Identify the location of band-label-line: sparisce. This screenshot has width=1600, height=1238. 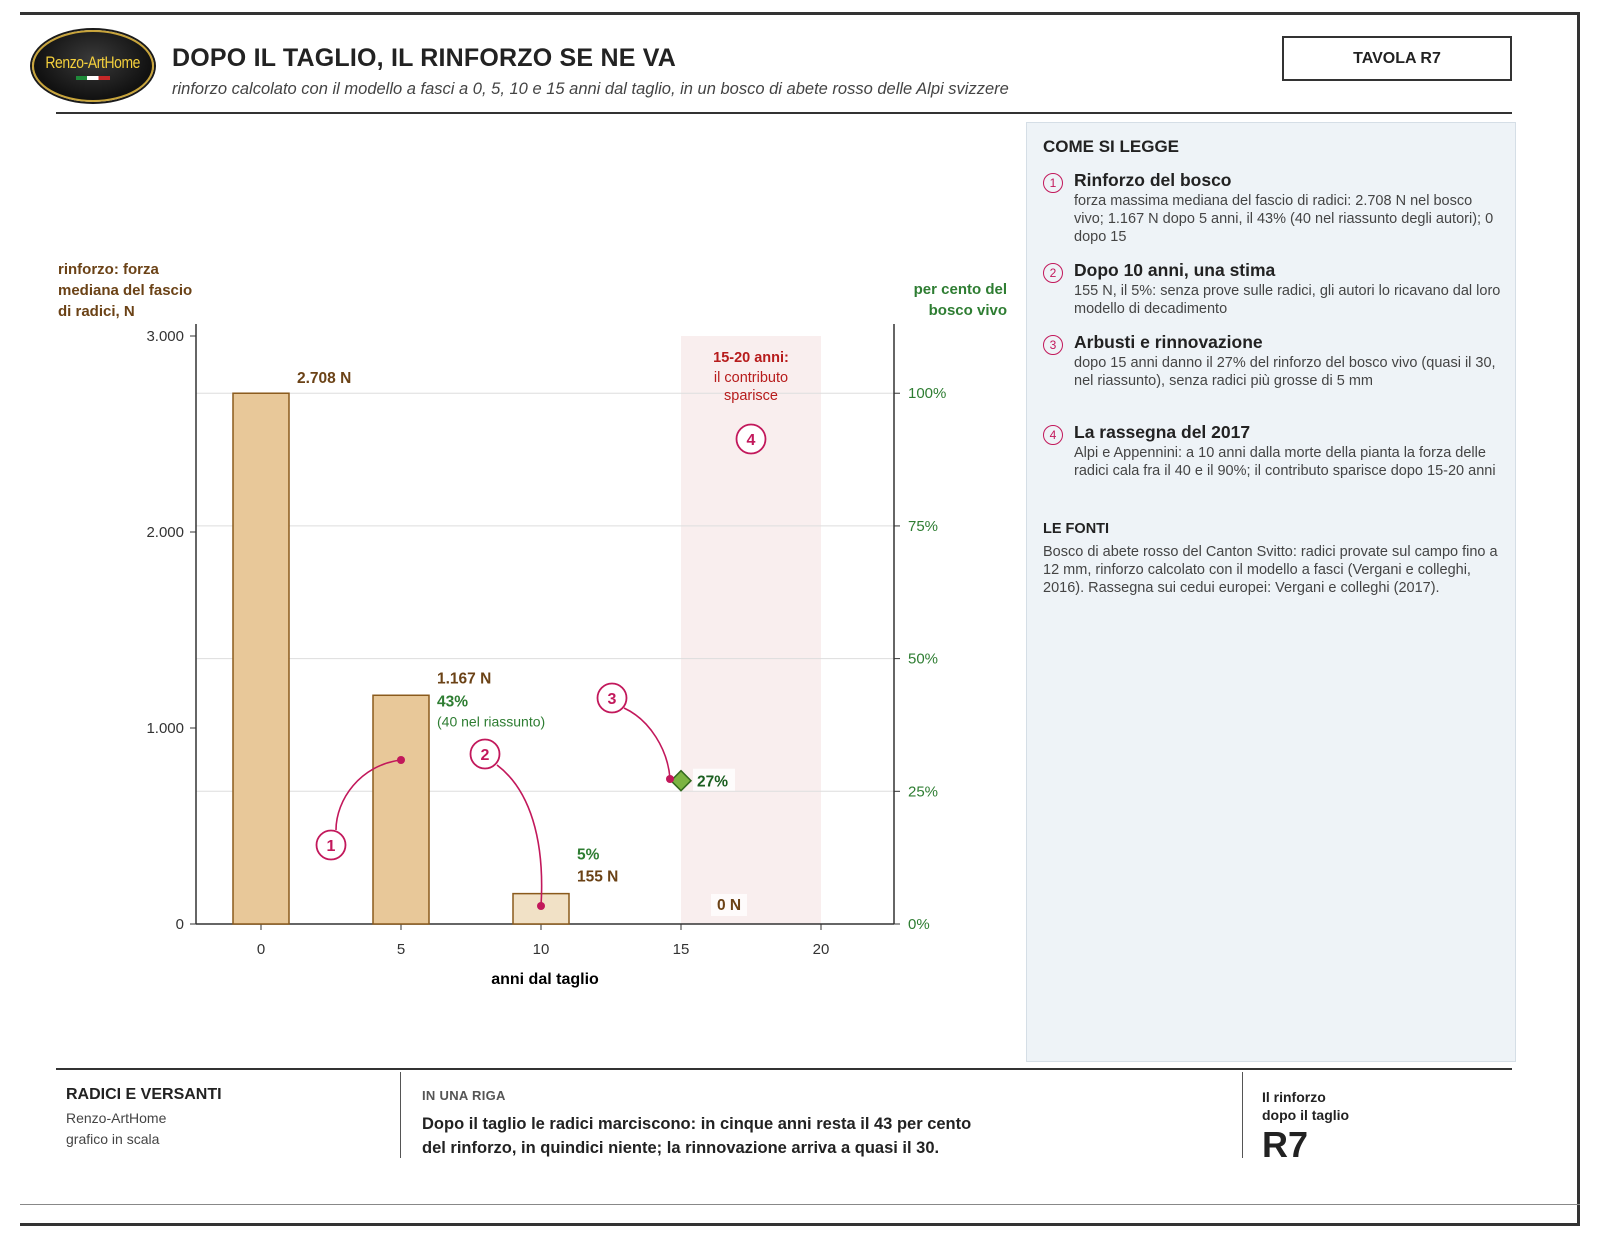
(751, 396).